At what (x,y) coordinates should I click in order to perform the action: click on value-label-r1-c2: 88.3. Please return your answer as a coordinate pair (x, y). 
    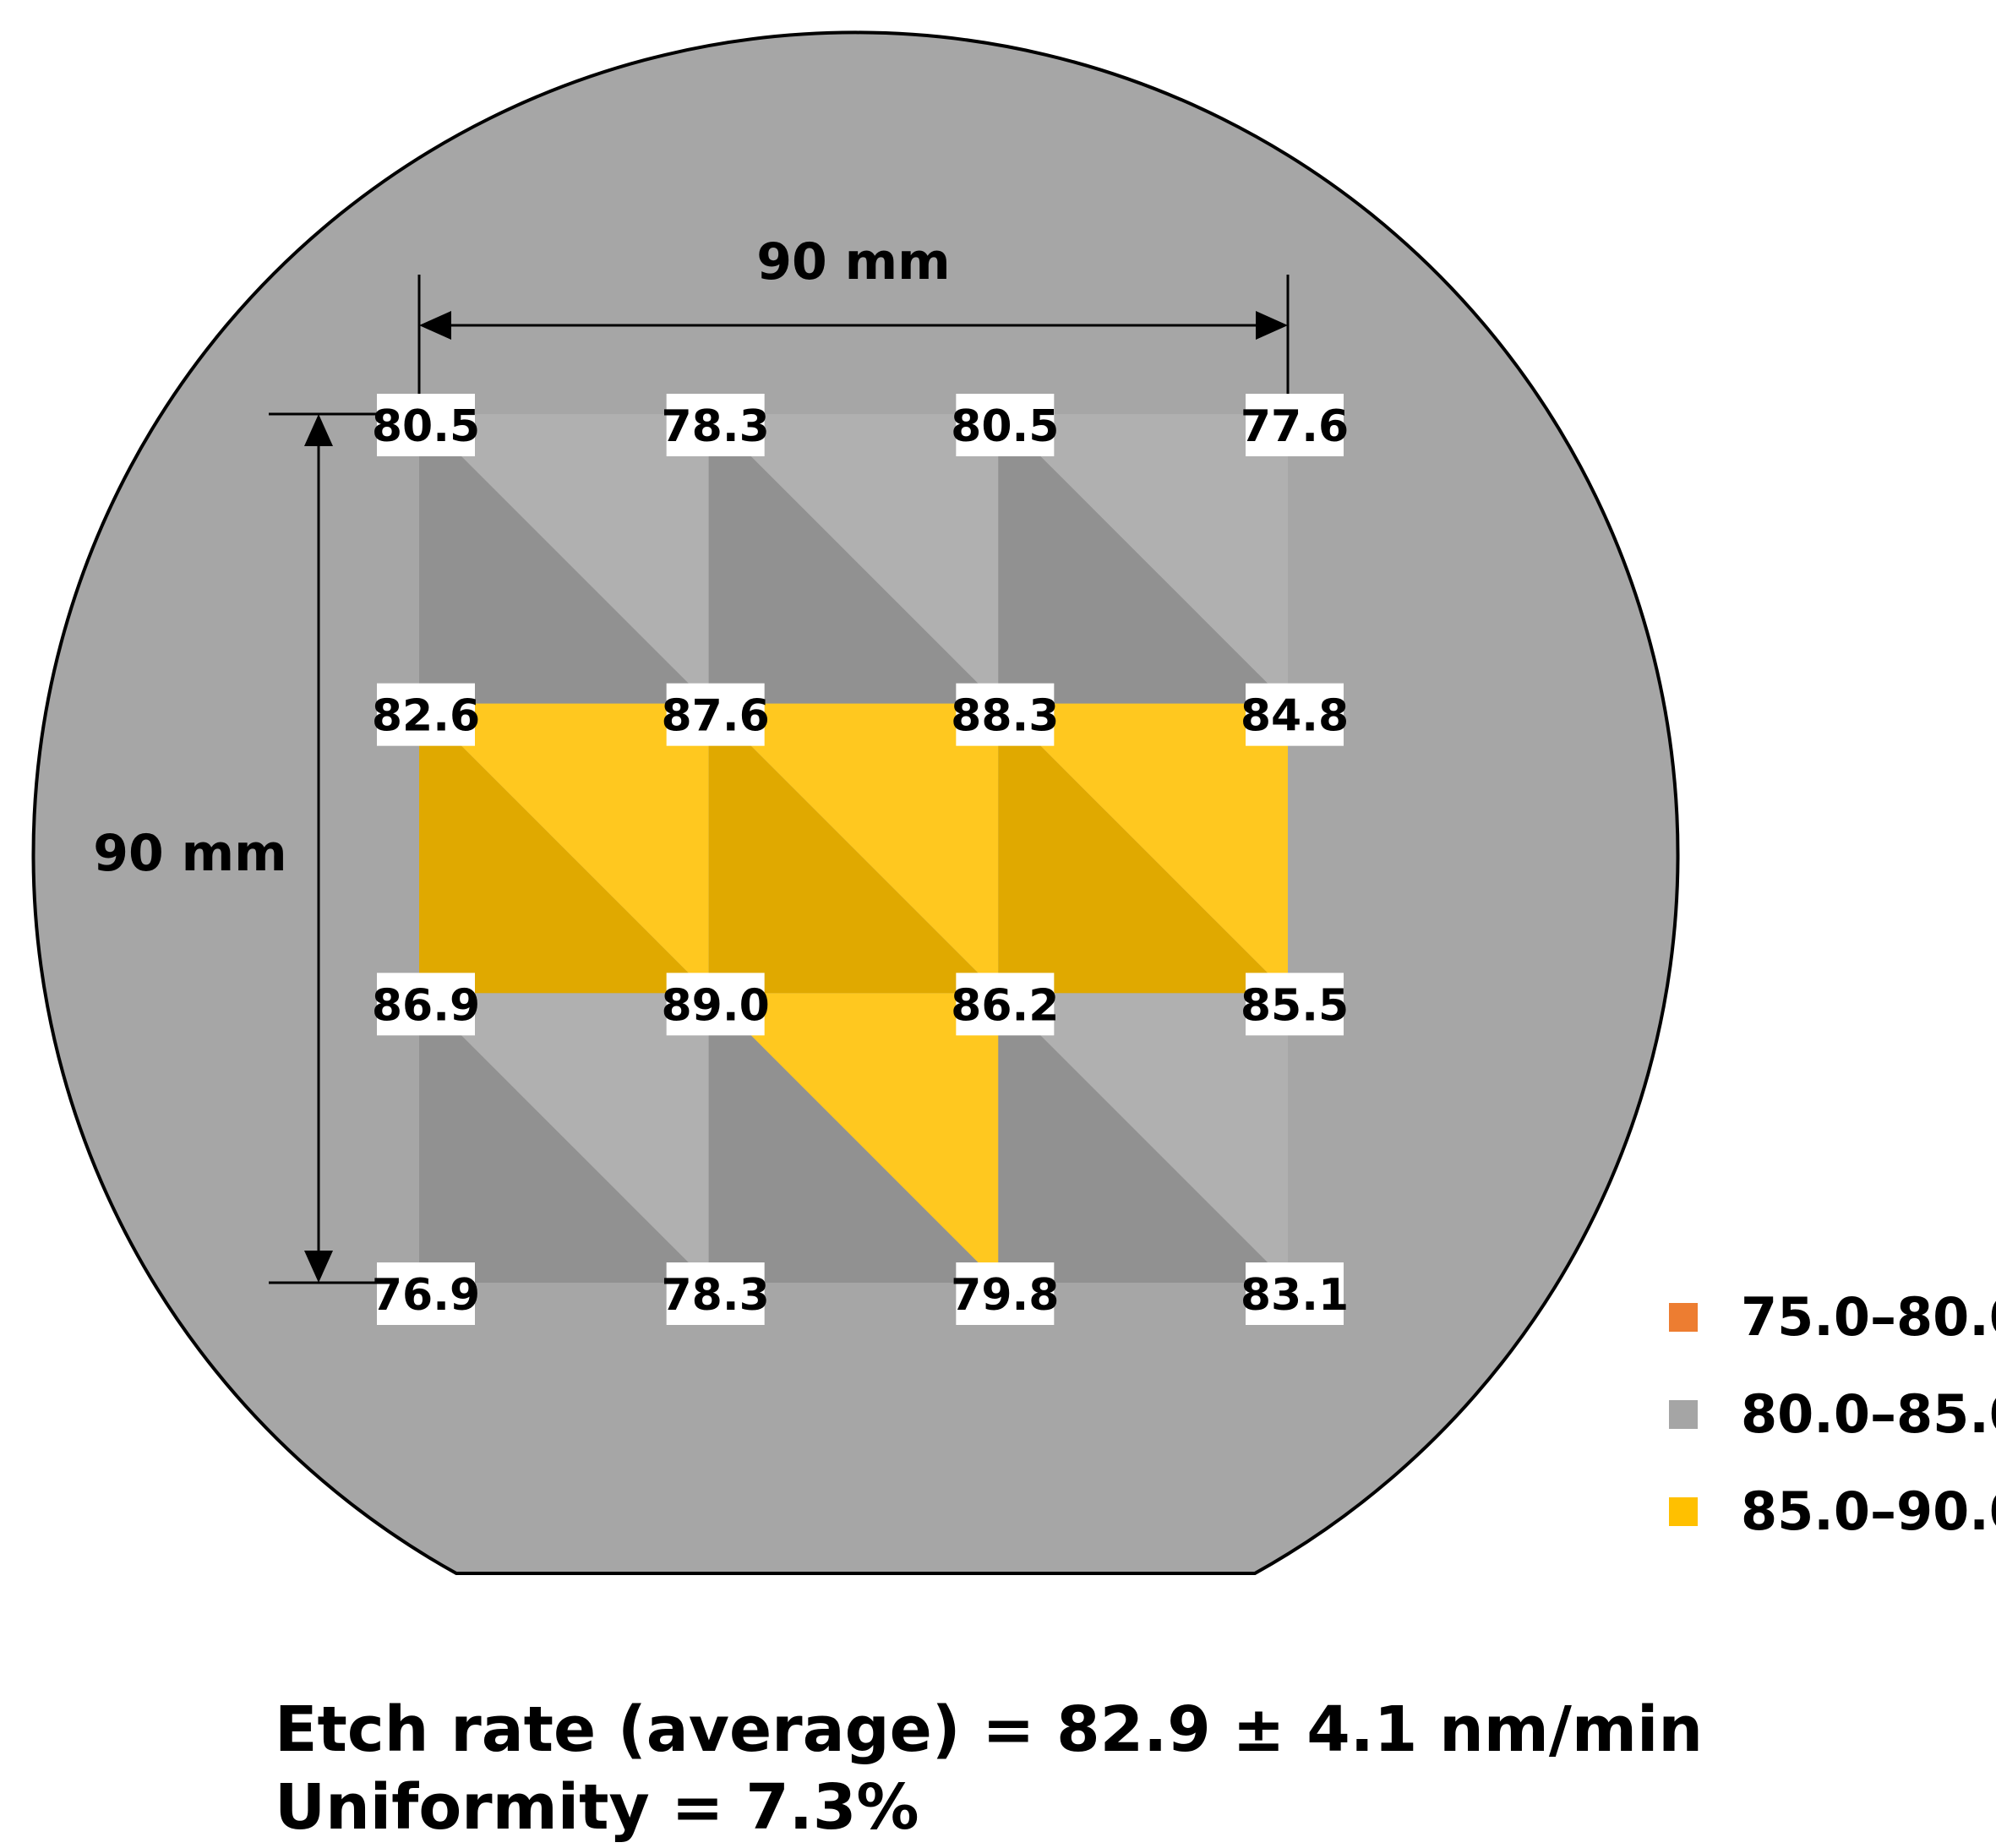
    Looking at the image, I should click on (1005, 715).